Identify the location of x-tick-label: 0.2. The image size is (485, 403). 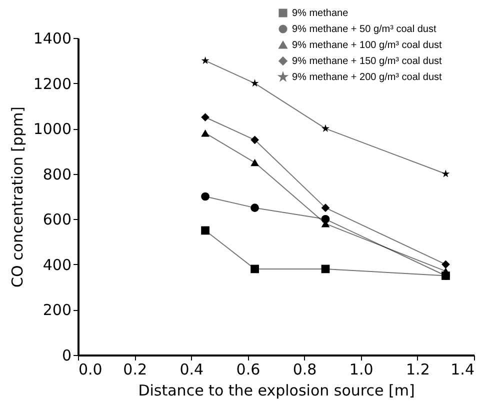
(135, 369).